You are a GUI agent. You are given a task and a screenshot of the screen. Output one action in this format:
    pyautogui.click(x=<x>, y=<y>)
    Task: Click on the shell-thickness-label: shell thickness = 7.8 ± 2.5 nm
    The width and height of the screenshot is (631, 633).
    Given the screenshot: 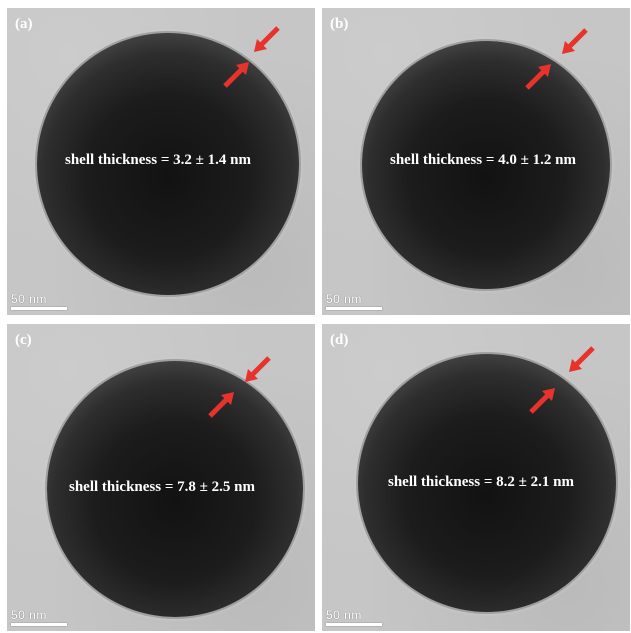 What is the action you would take?
    pyautogui.click(x=162, y=487)
    